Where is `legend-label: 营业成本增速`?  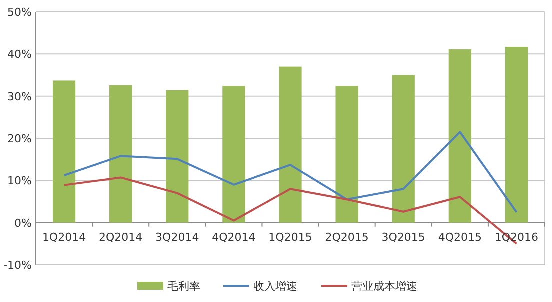 legend-label: 营业成本增速 is located at coordinates (385, 286).